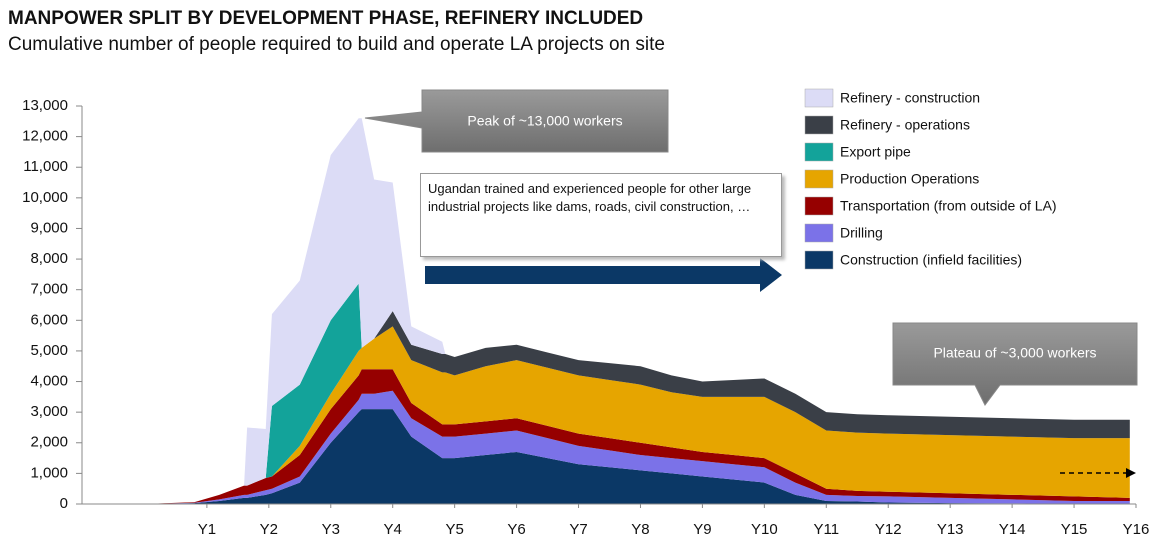 The height and width of the screenshot is (540, 1155). I want to click on x-tick-label: Y11, so click(827, 529).